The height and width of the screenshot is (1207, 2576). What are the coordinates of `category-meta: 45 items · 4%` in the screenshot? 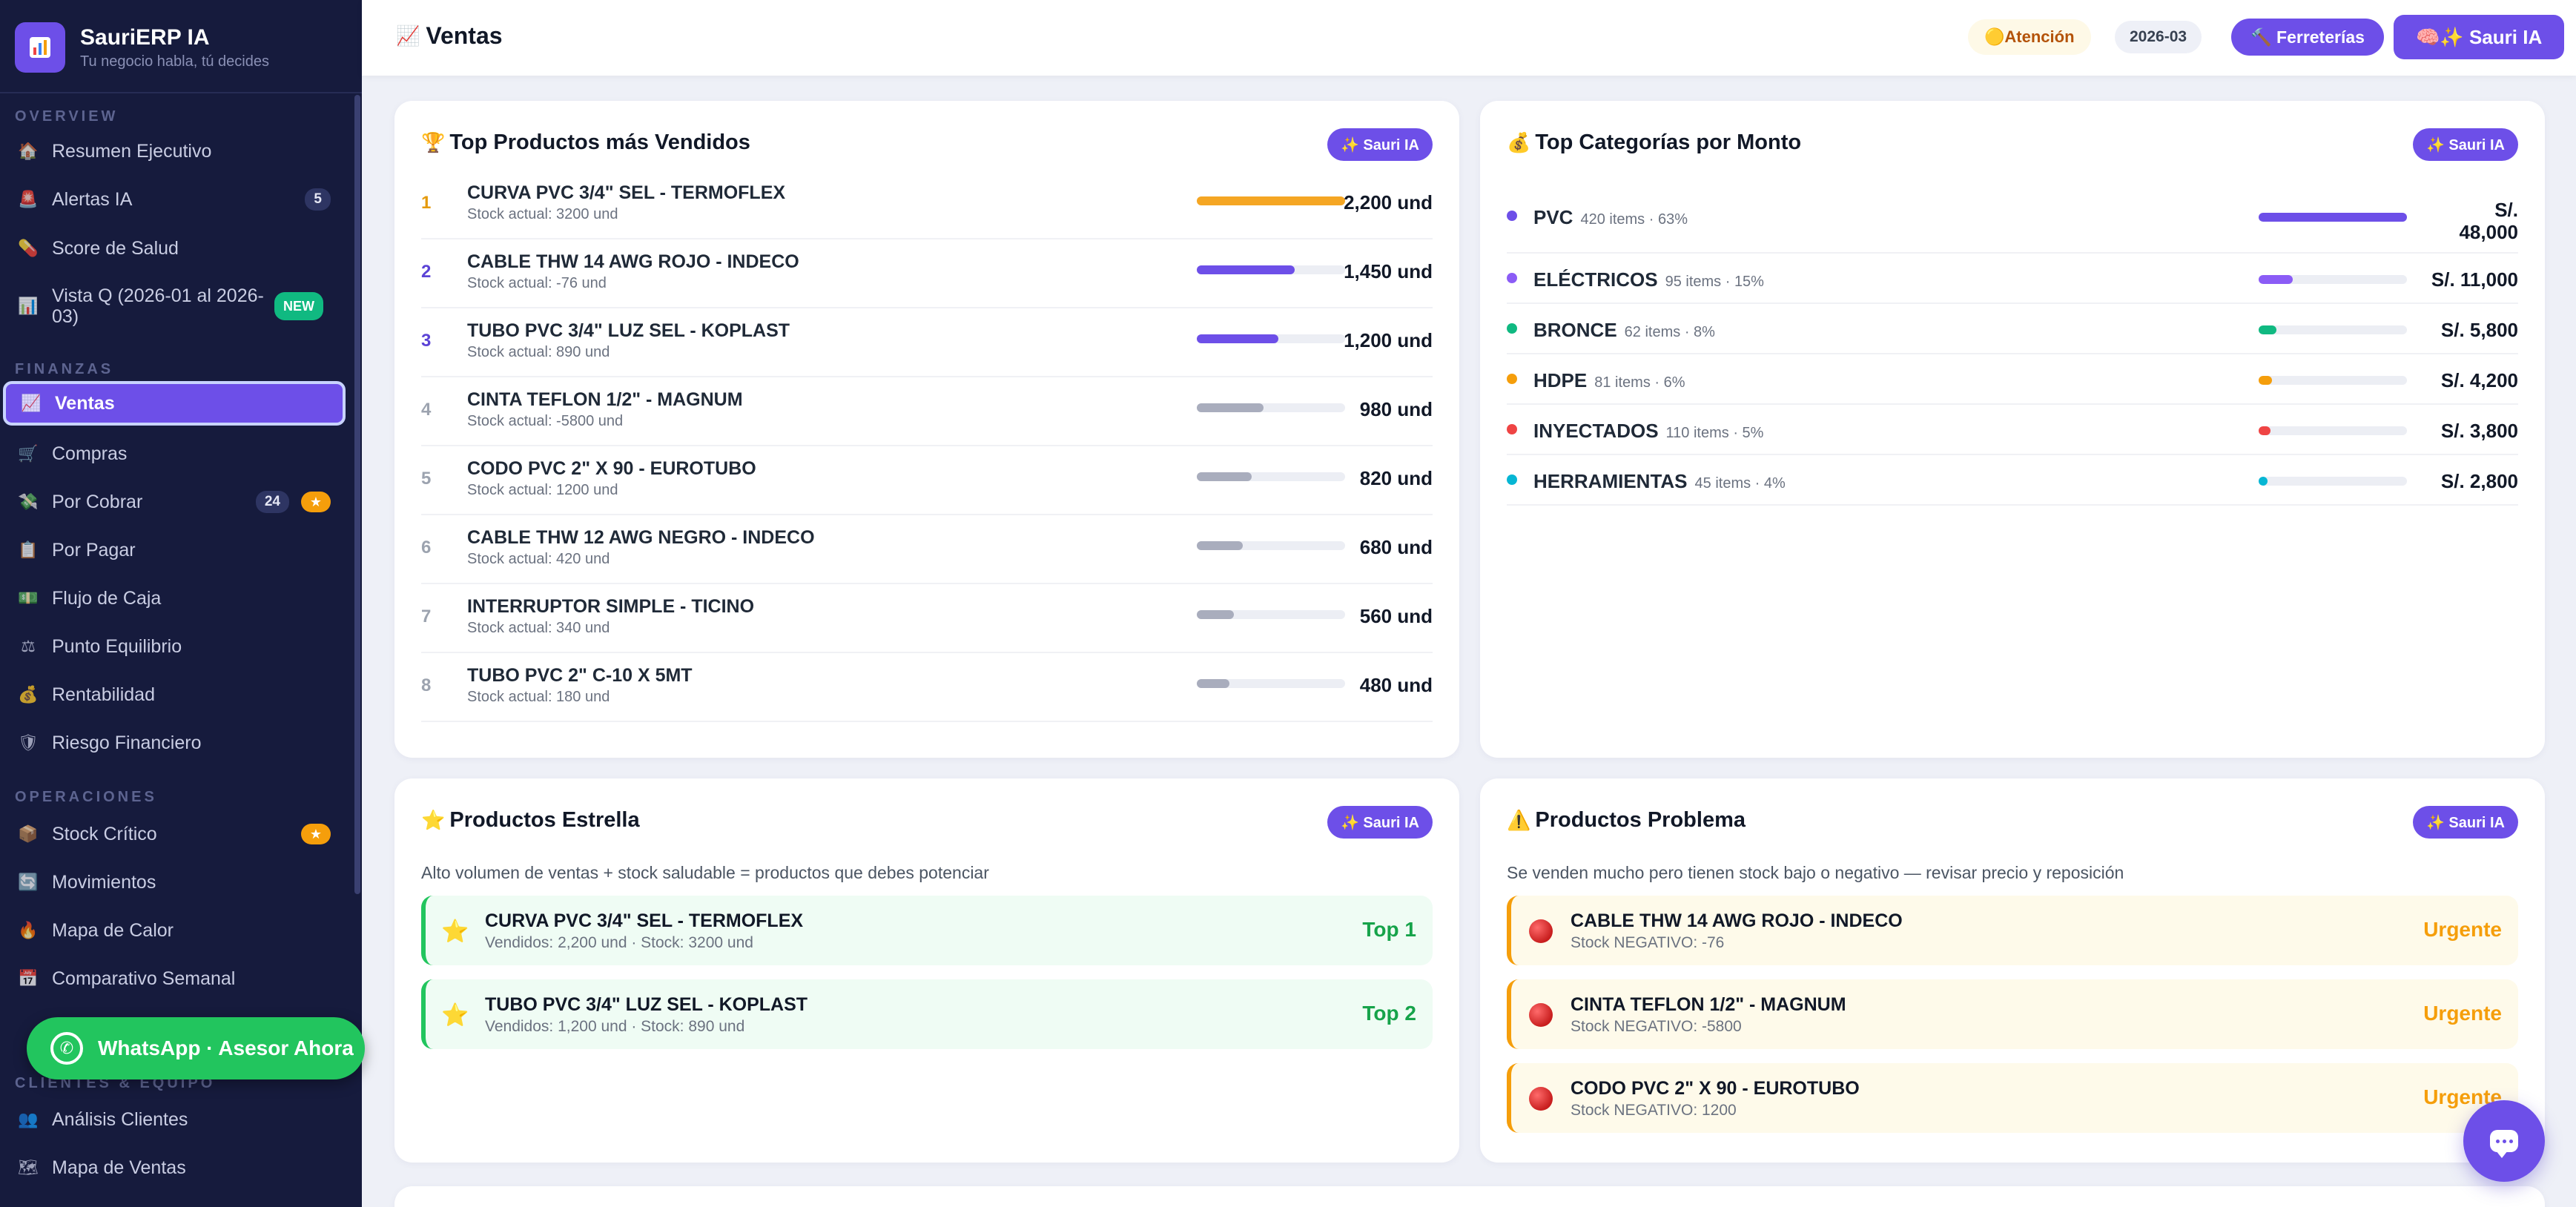 It's located at (1740, 483).